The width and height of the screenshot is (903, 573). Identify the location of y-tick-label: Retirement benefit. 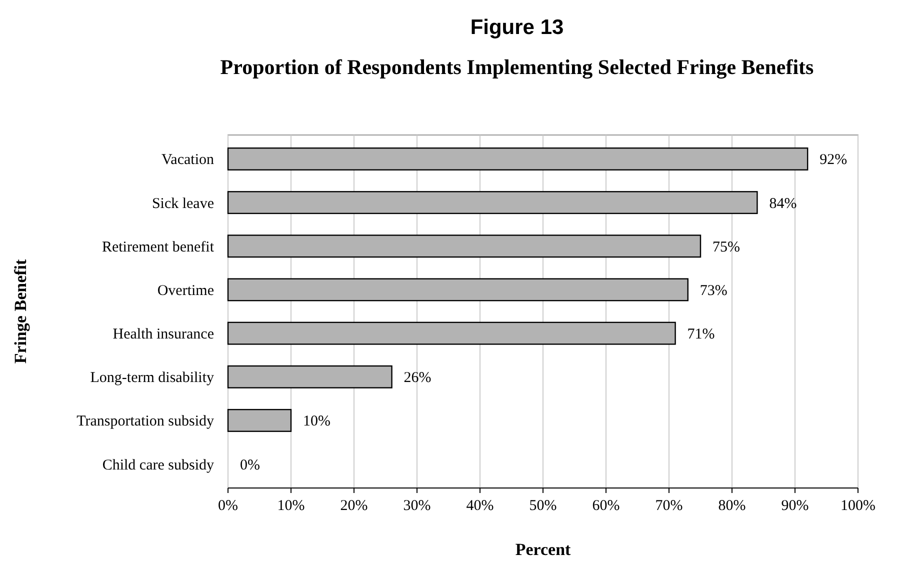
(158, 247).